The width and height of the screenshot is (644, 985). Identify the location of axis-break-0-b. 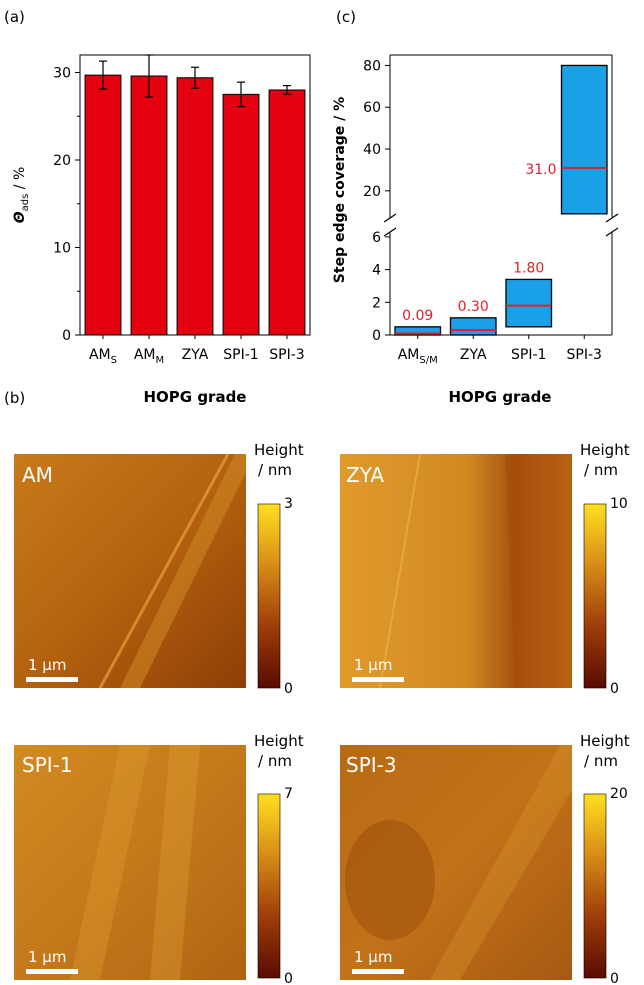
(390, 232).